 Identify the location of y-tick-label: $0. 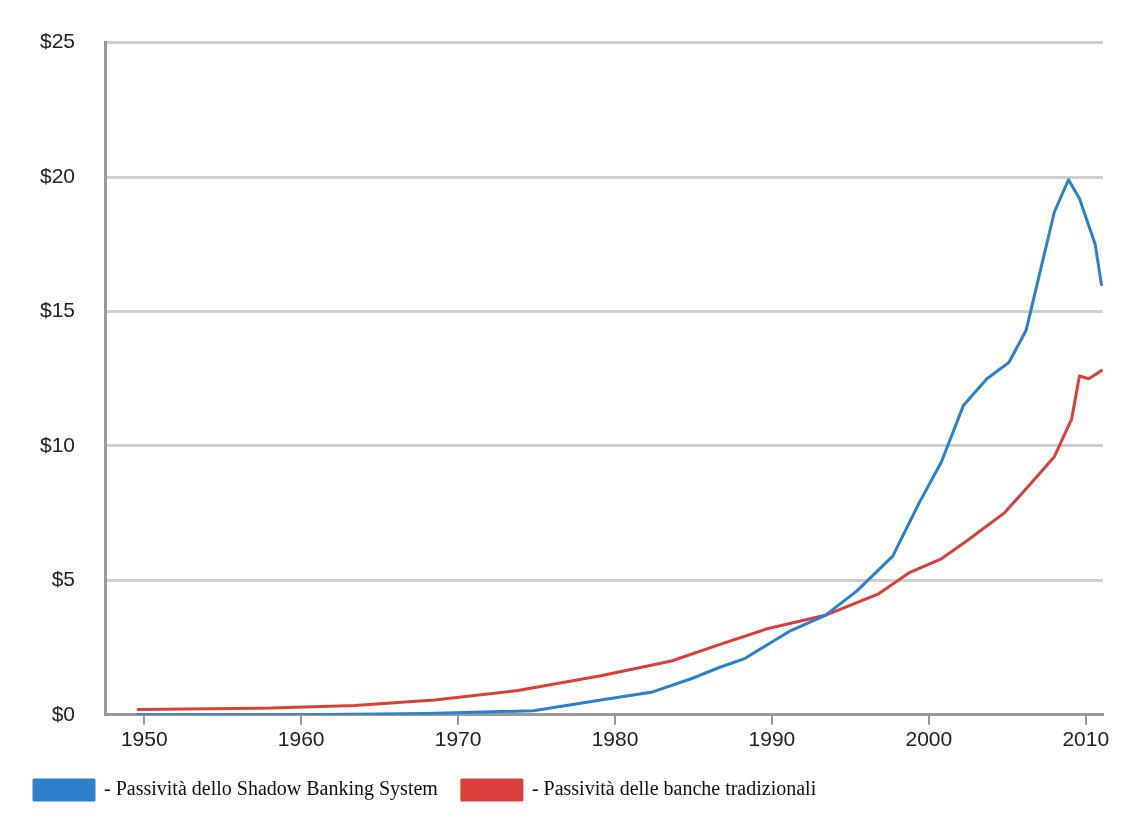
(63, 713).